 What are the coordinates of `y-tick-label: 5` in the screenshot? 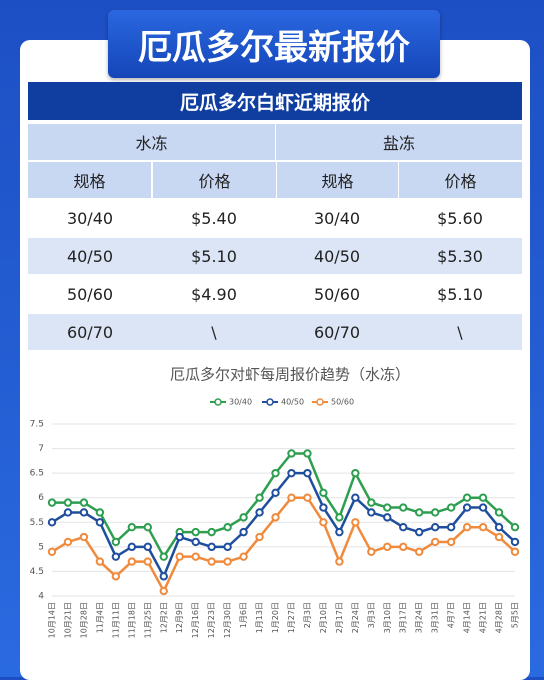 It's located at (41, 547).